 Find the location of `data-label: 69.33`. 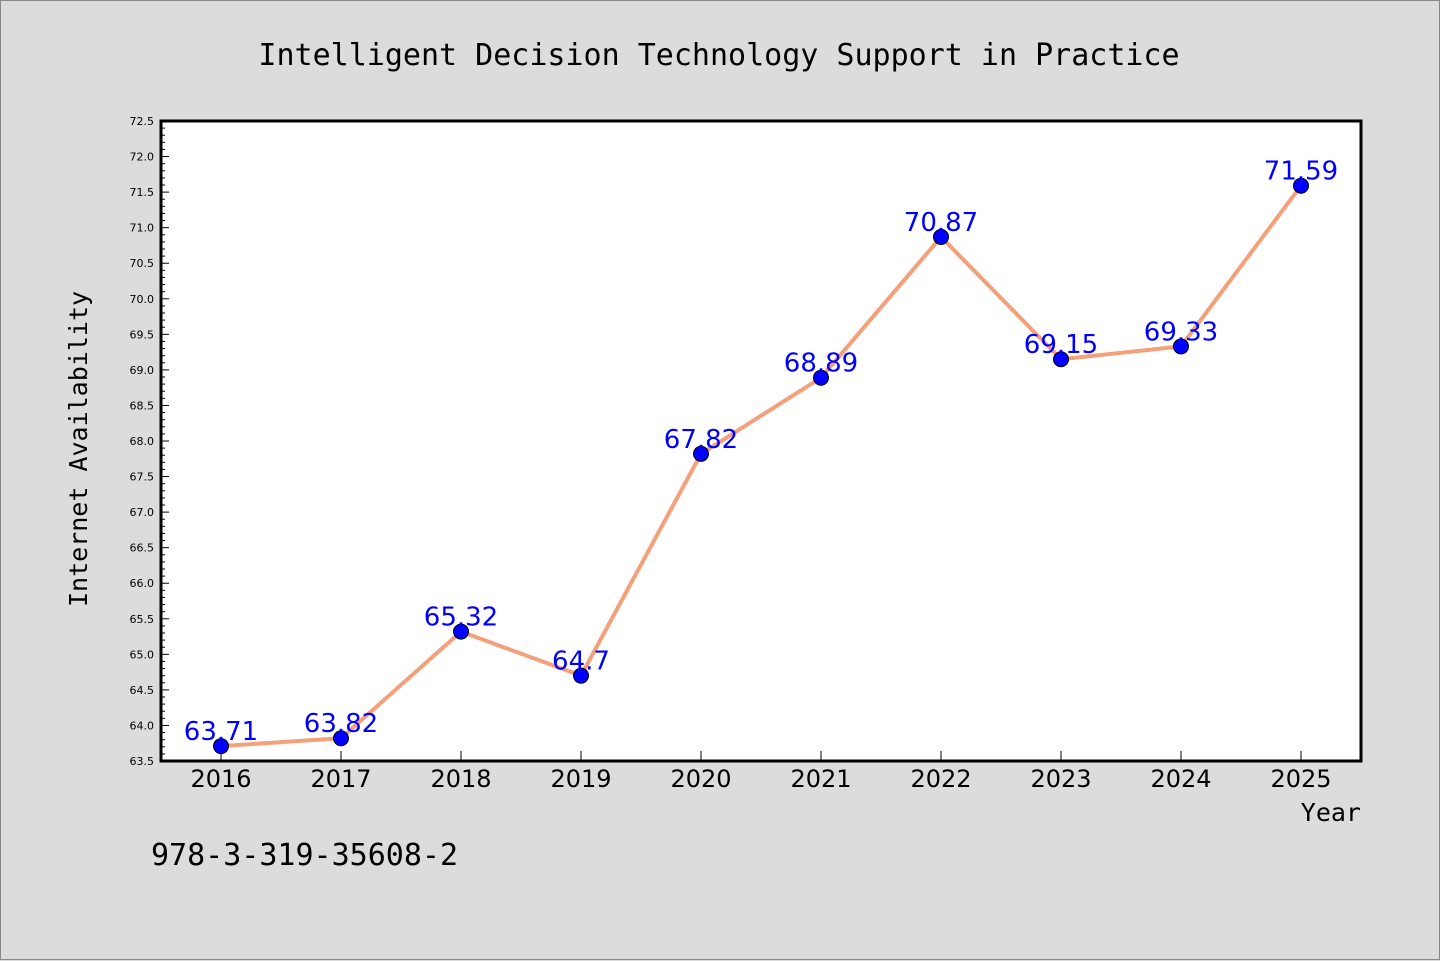

data-label: 69.33 is located at coordinates (1181, 332).